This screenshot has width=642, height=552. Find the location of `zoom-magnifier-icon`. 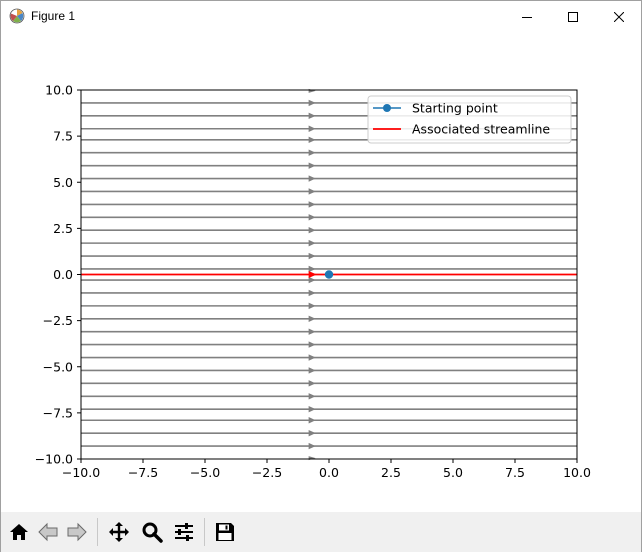

zoom-magnifier-icon is located at coordinates (152, 532).